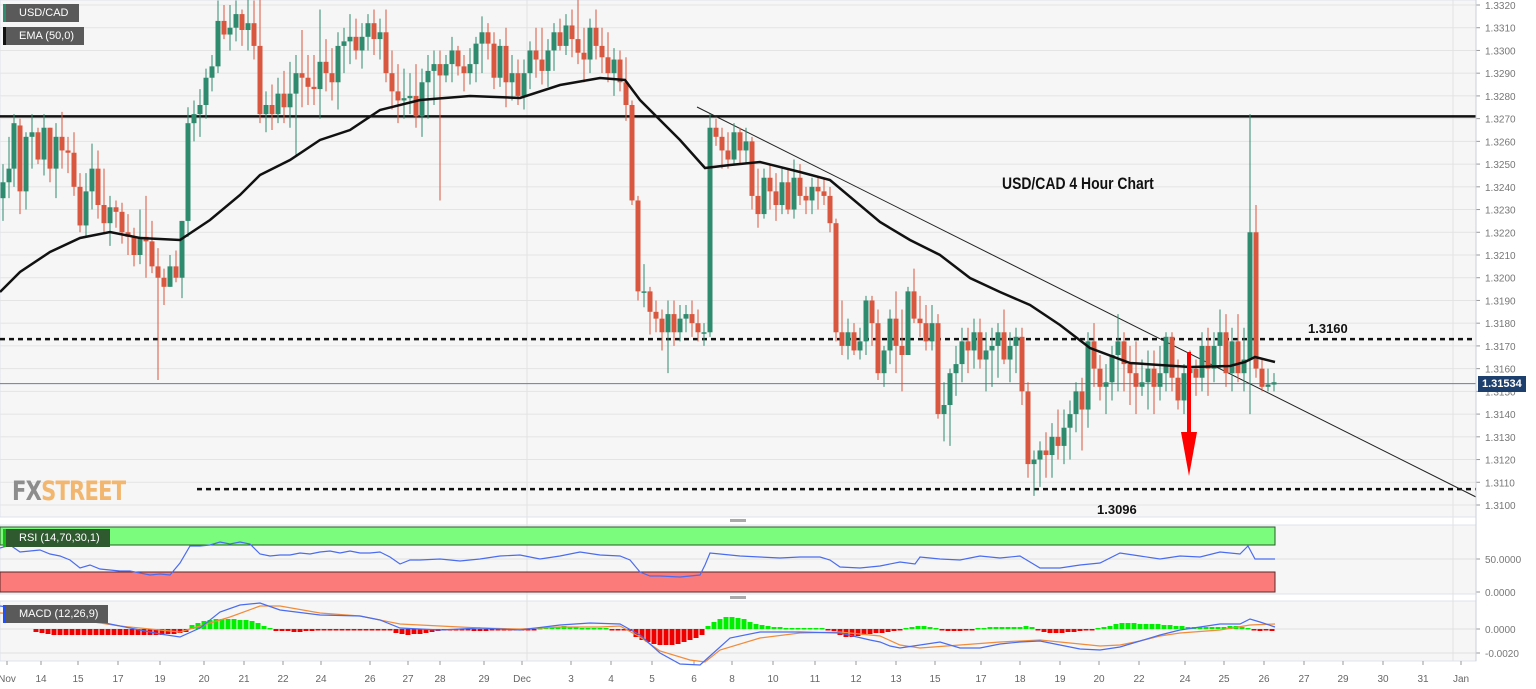  Describe the element at coordinates (1500, 279) in the screenshot. I see `y-tick-label: 1.3200` at that location.